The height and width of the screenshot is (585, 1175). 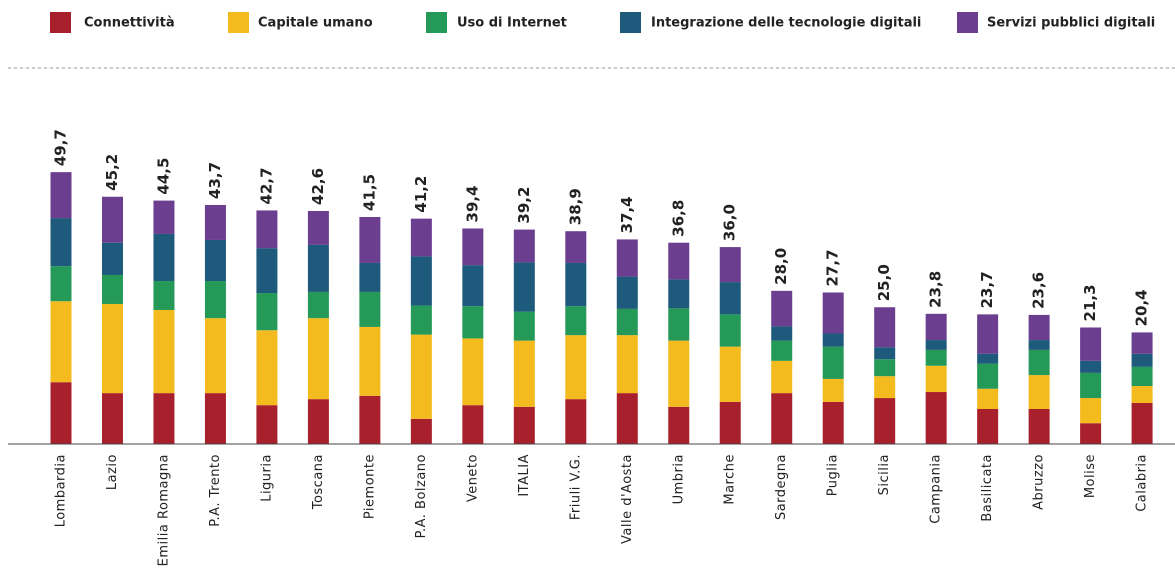 I want to click on total-label: 42,7, so click(x=266, y=185).